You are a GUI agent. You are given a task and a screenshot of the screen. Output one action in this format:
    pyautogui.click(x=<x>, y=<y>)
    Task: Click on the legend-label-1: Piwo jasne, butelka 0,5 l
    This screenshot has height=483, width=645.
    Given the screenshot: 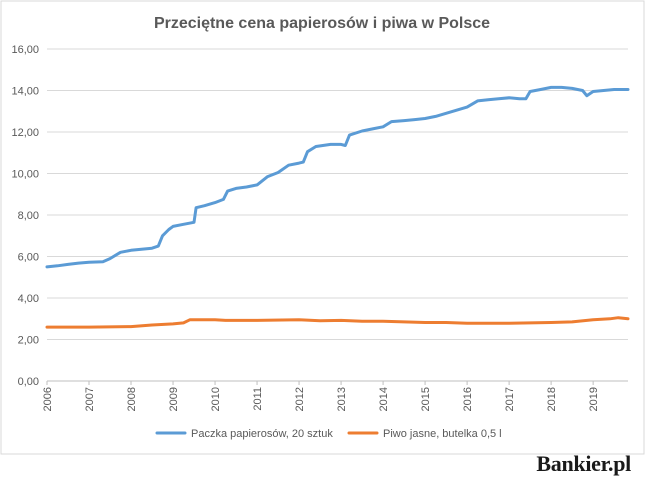 What is the action you would take?
    pyautogui.click(x=442, y=434)
    